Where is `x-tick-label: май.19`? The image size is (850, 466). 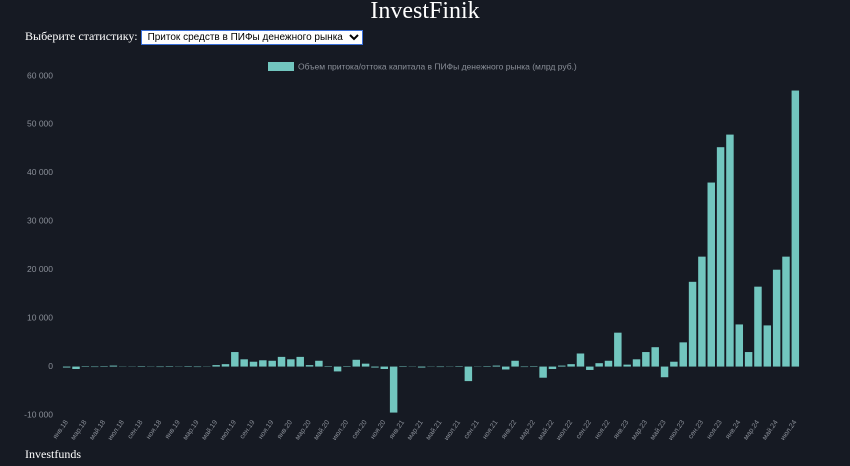 x-tick-label: май.19 is located at coordinates (209, 429).